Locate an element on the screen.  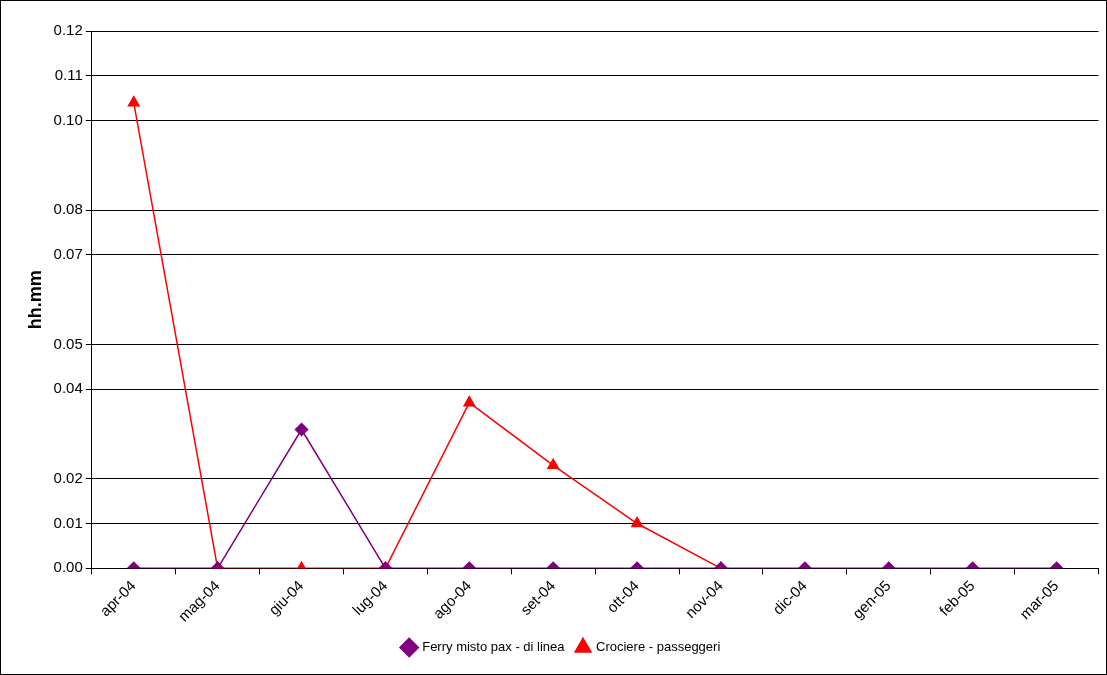
legend-label: Crociere - passeggeri is located at coordinates (658, 647).